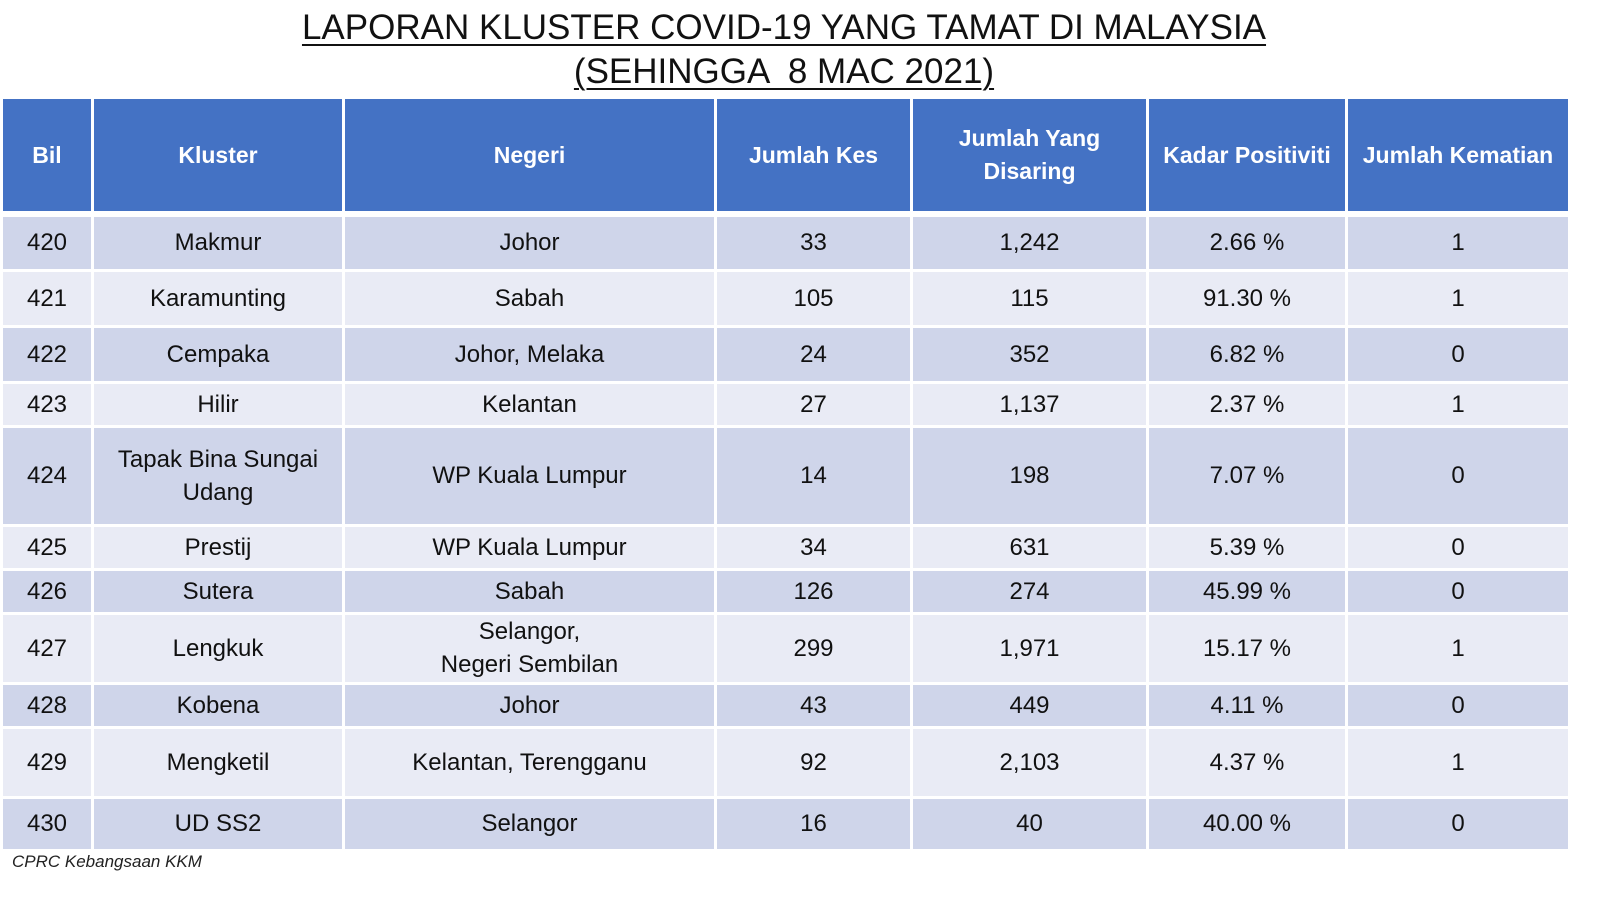 Image resolution: width=1600 pixels, height=900 pixels. Describe the element at coordinates (218, 475) in the screenshot. I see `cell-kluster: Tapak Bina Sungai Udang` at that location.